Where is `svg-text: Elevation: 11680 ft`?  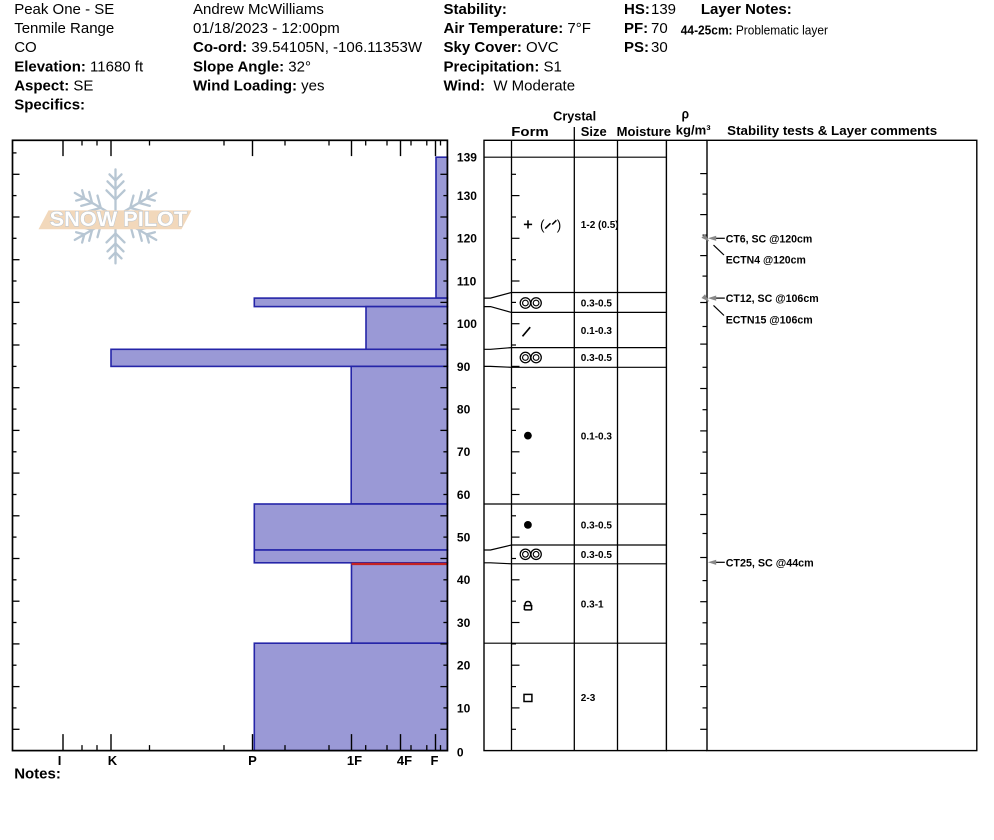 svg-text: Elevation: 11680 ft is located at coordinates (79, 66).